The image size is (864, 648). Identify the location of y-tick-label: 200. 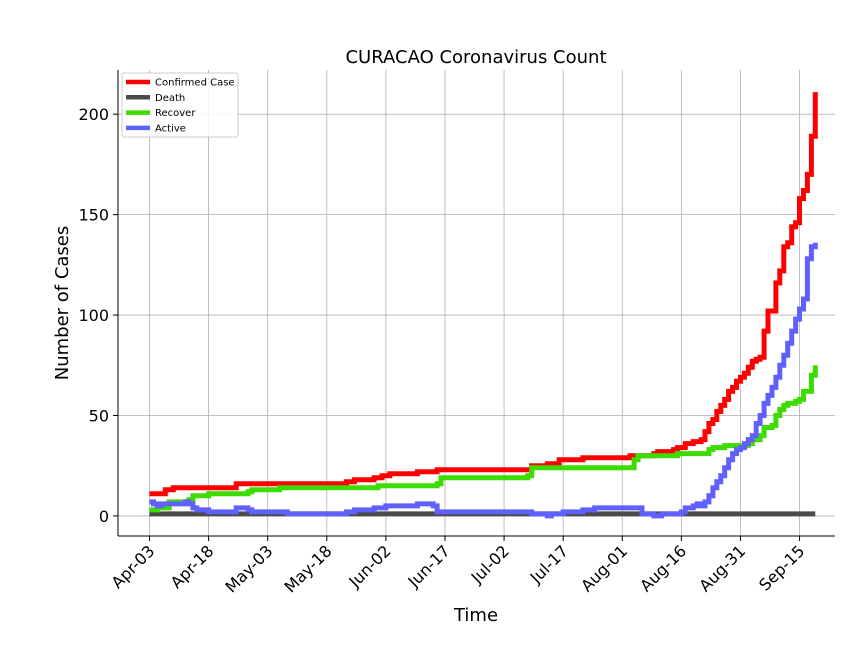
(93, 114).